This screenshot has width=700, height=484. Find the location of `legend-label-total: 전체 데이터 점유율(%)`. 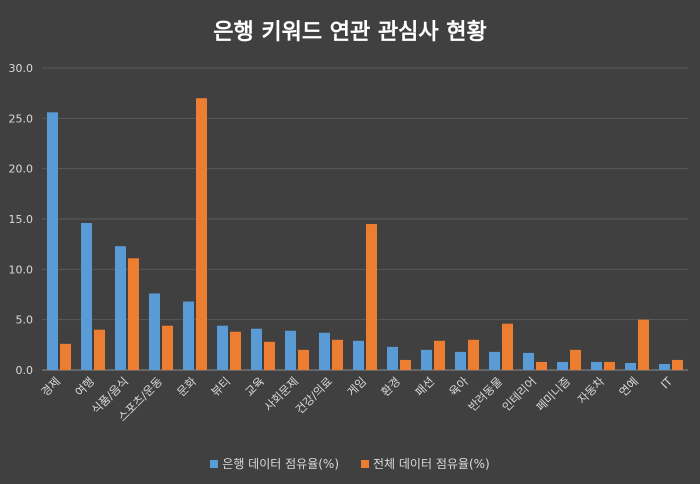

legend-label-total: 전체 데이터 점유율(%) is located at coordinates (431, 464).